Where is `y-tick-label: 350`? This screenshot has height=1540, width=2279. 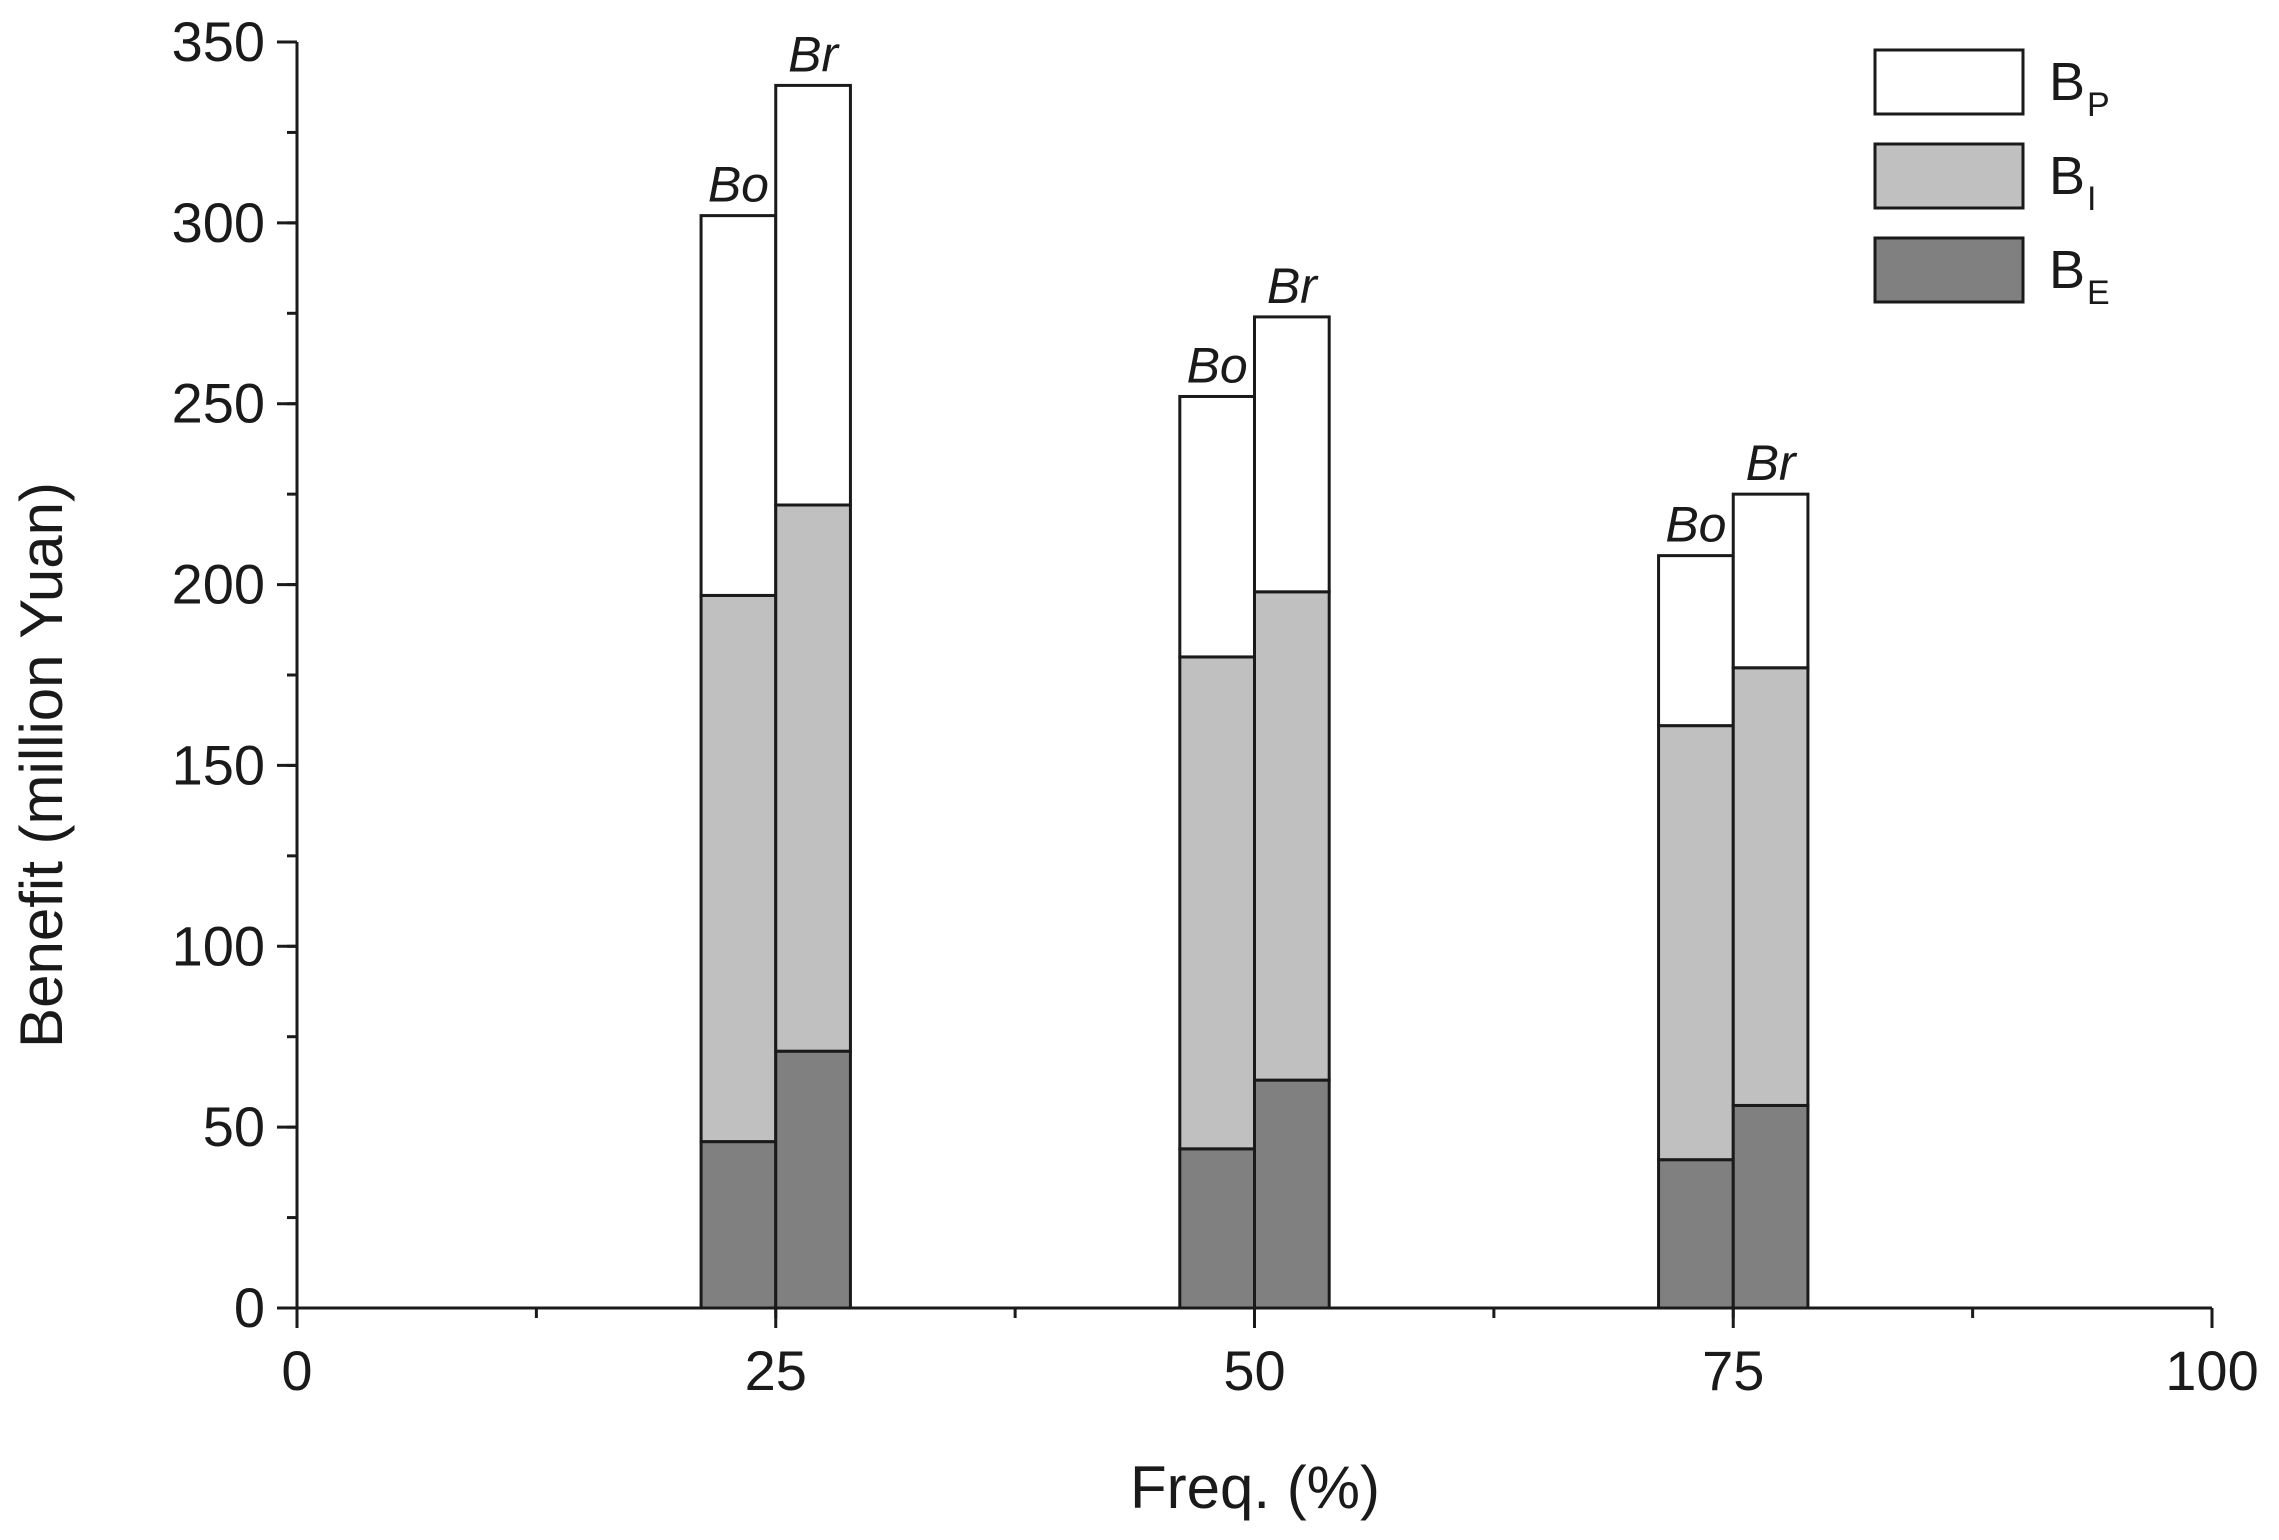 y-tick-label: 350 is located at coordinates (218, 41).